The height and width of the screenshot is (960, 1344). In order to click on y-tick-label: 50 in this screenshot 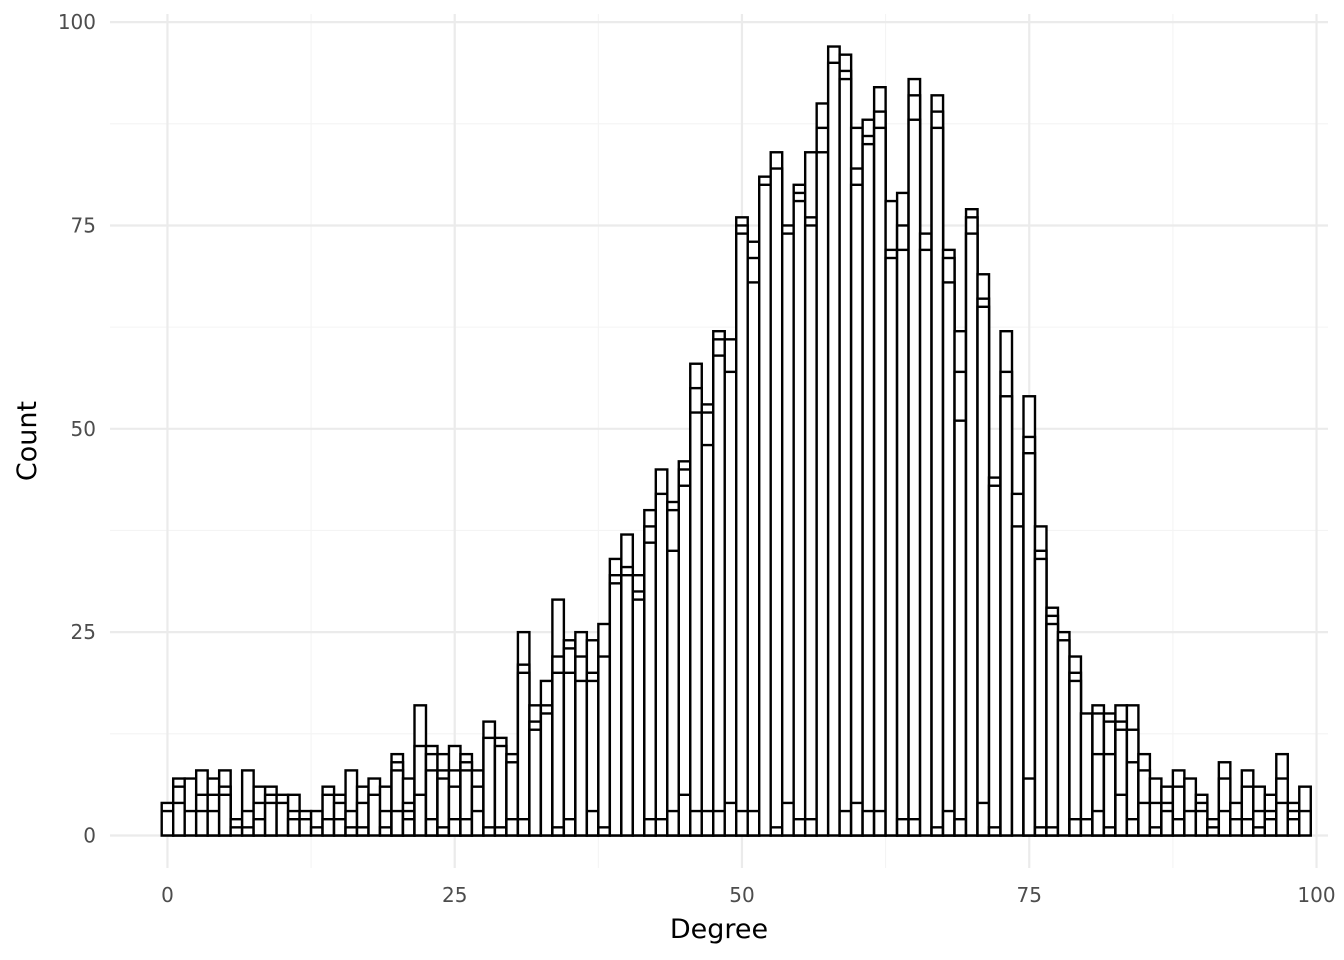, I will do `click(83, 429)`.